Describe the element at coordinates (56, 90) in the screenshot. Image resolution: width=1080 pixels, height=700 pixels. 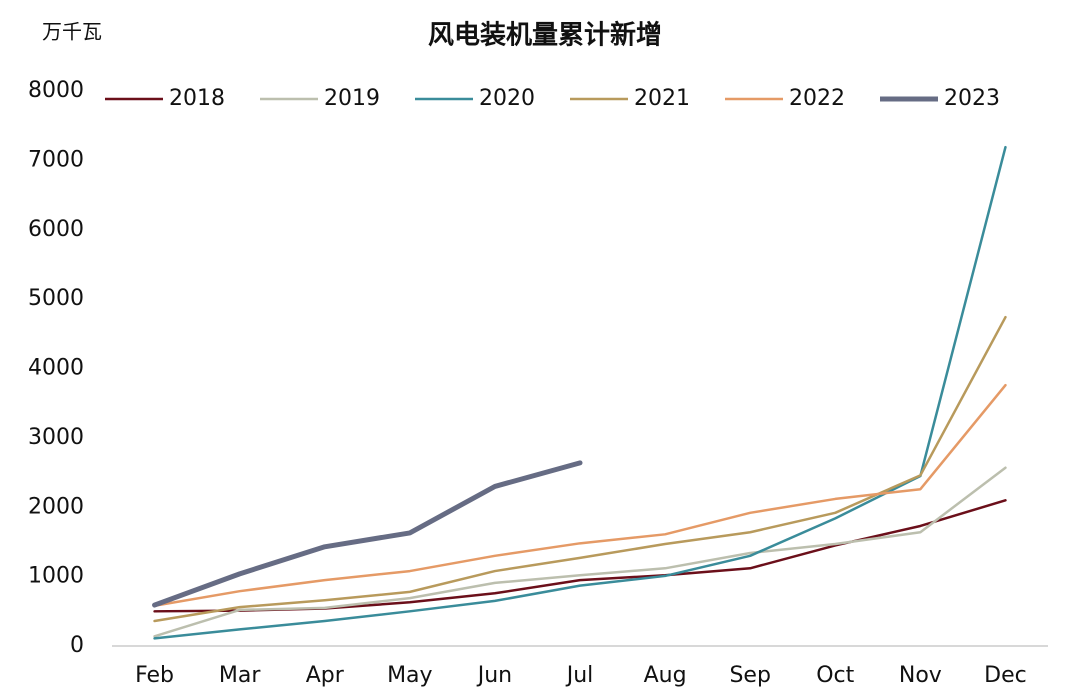
I see `y-tick-label: 8000` at that location.